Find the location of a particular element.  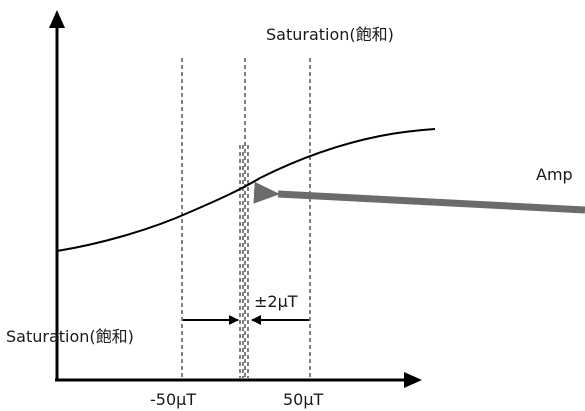

x-axis-arrow-icon is located at coordinates (413, 380).